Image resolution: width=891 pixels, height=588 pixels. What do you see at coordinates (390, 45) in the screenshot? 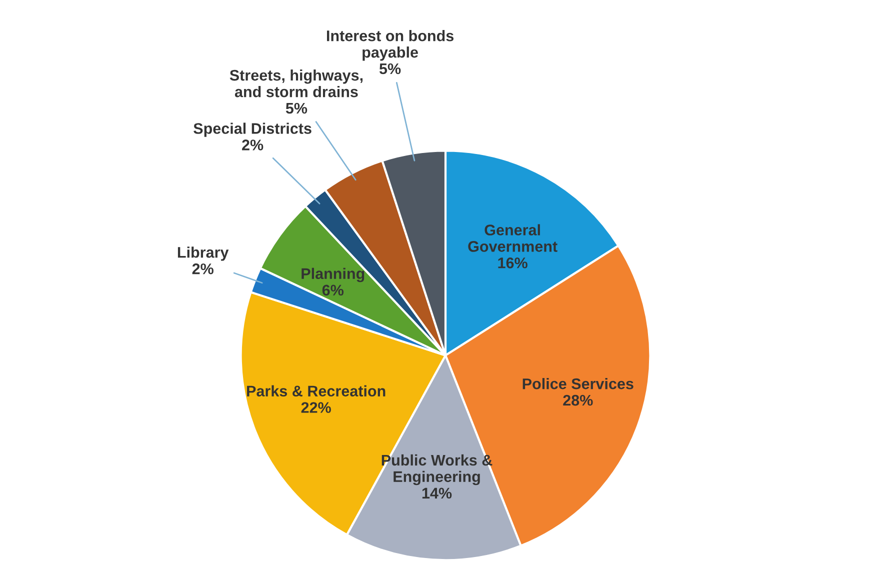
I see `slice-label: Interest on bonds payable` at bounding box center [390, 45].